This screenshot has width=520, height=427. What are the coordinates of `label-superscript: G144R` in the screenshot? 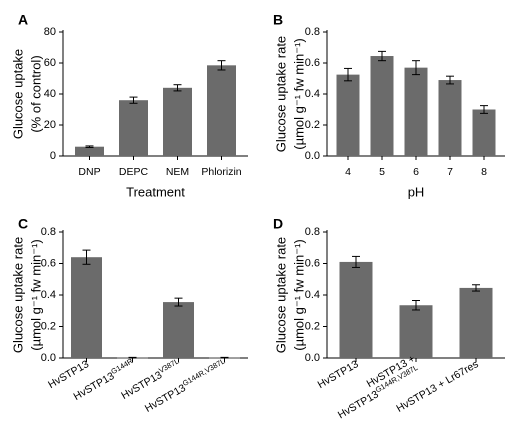 It's located at (122, 366).